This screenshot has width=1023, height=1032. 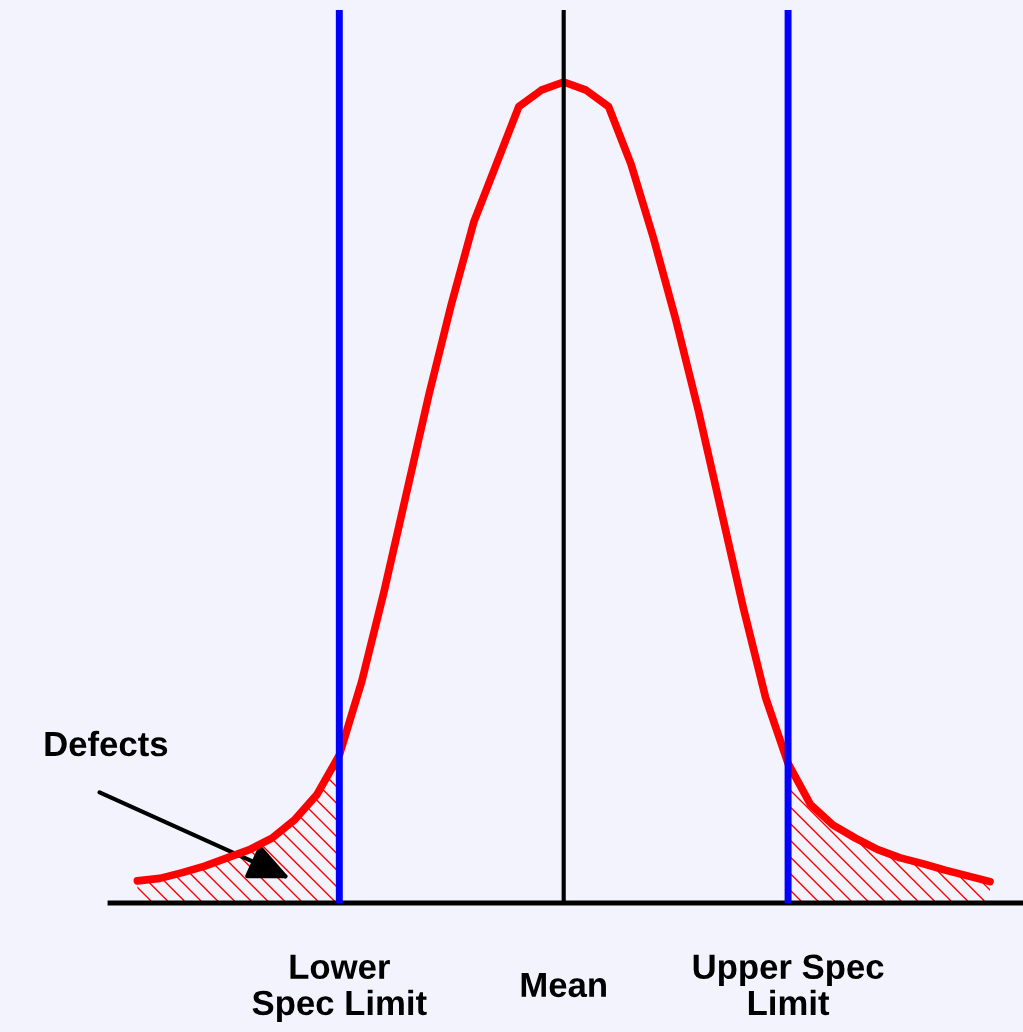 I want to click on x-tick-label: Mean, so click(x=563, y=985).